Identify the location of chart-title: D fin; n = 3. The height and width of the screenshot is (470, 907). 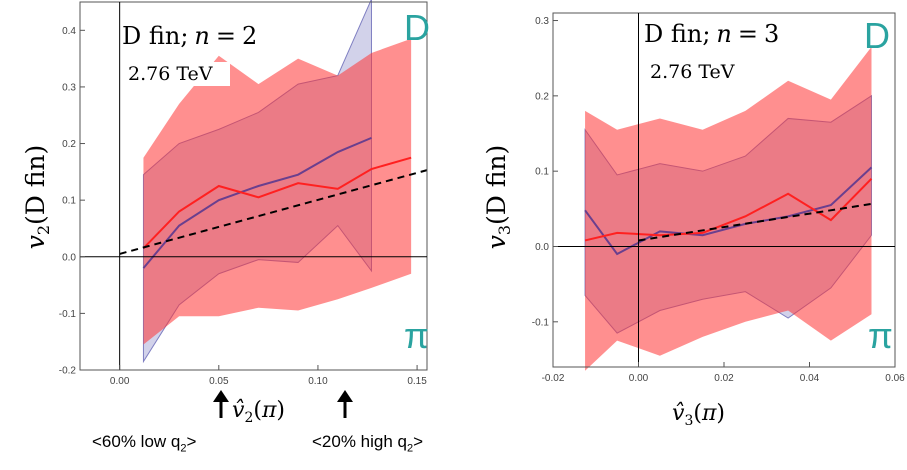
(711, 34).